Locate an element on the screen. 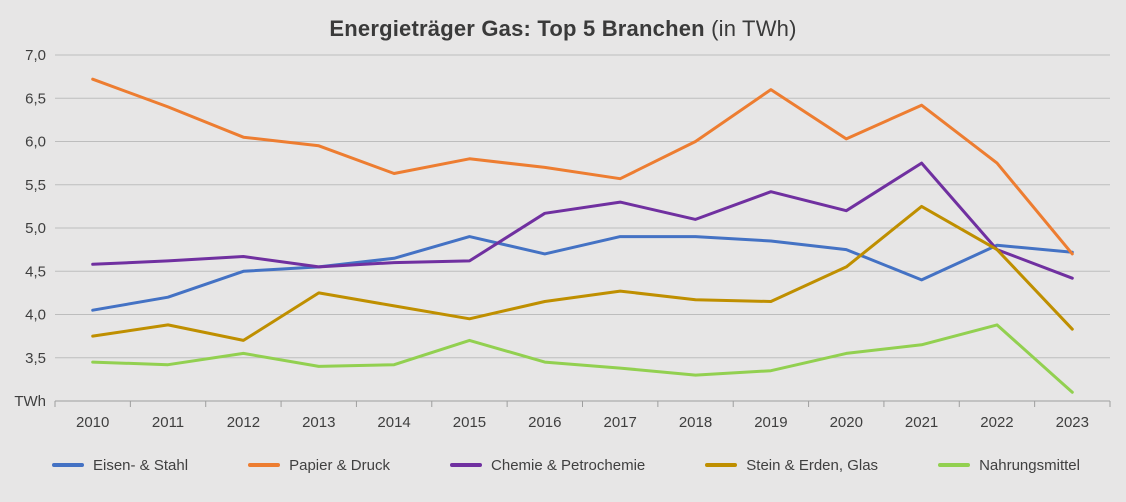  legend-item-chemie-petrochemie: Chemie & Petrochemie is located at coordinates (547, 465).